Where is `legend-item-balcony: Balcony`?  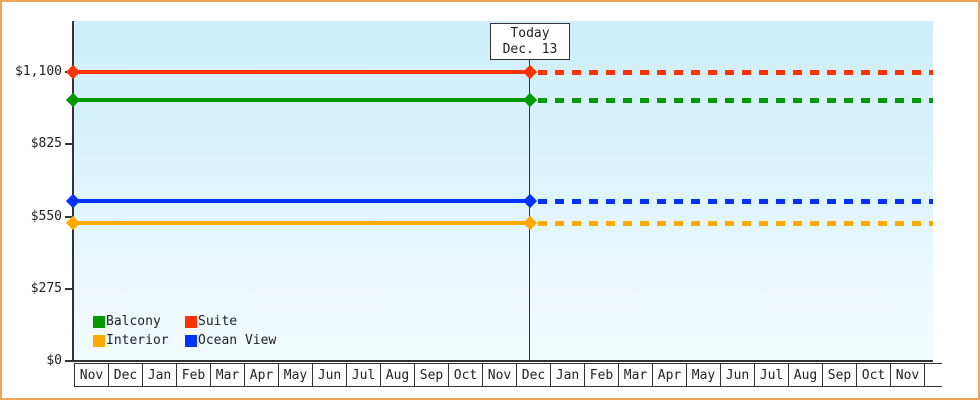 legend-item-balcony: Balcony is located at coordinates (139, 322).